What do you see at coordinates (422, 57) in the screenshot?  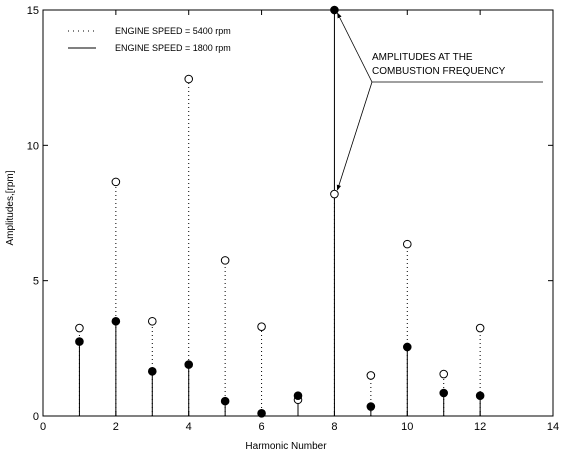 I see `annotation-line-1: AMPLITUDES AT THE` at bounding box center [422, 57].